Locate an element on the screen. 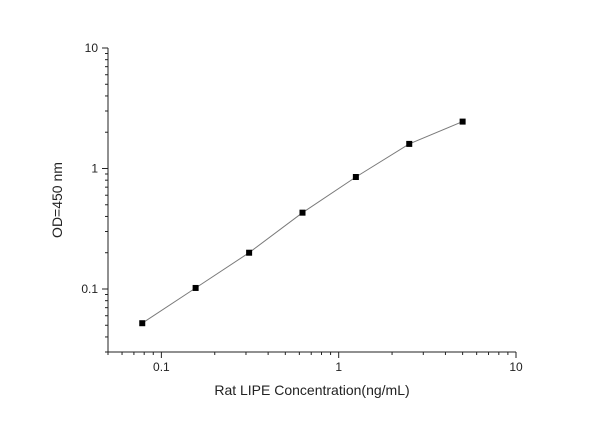  x-tick-label: 1 is located at coordinates (338, 367).